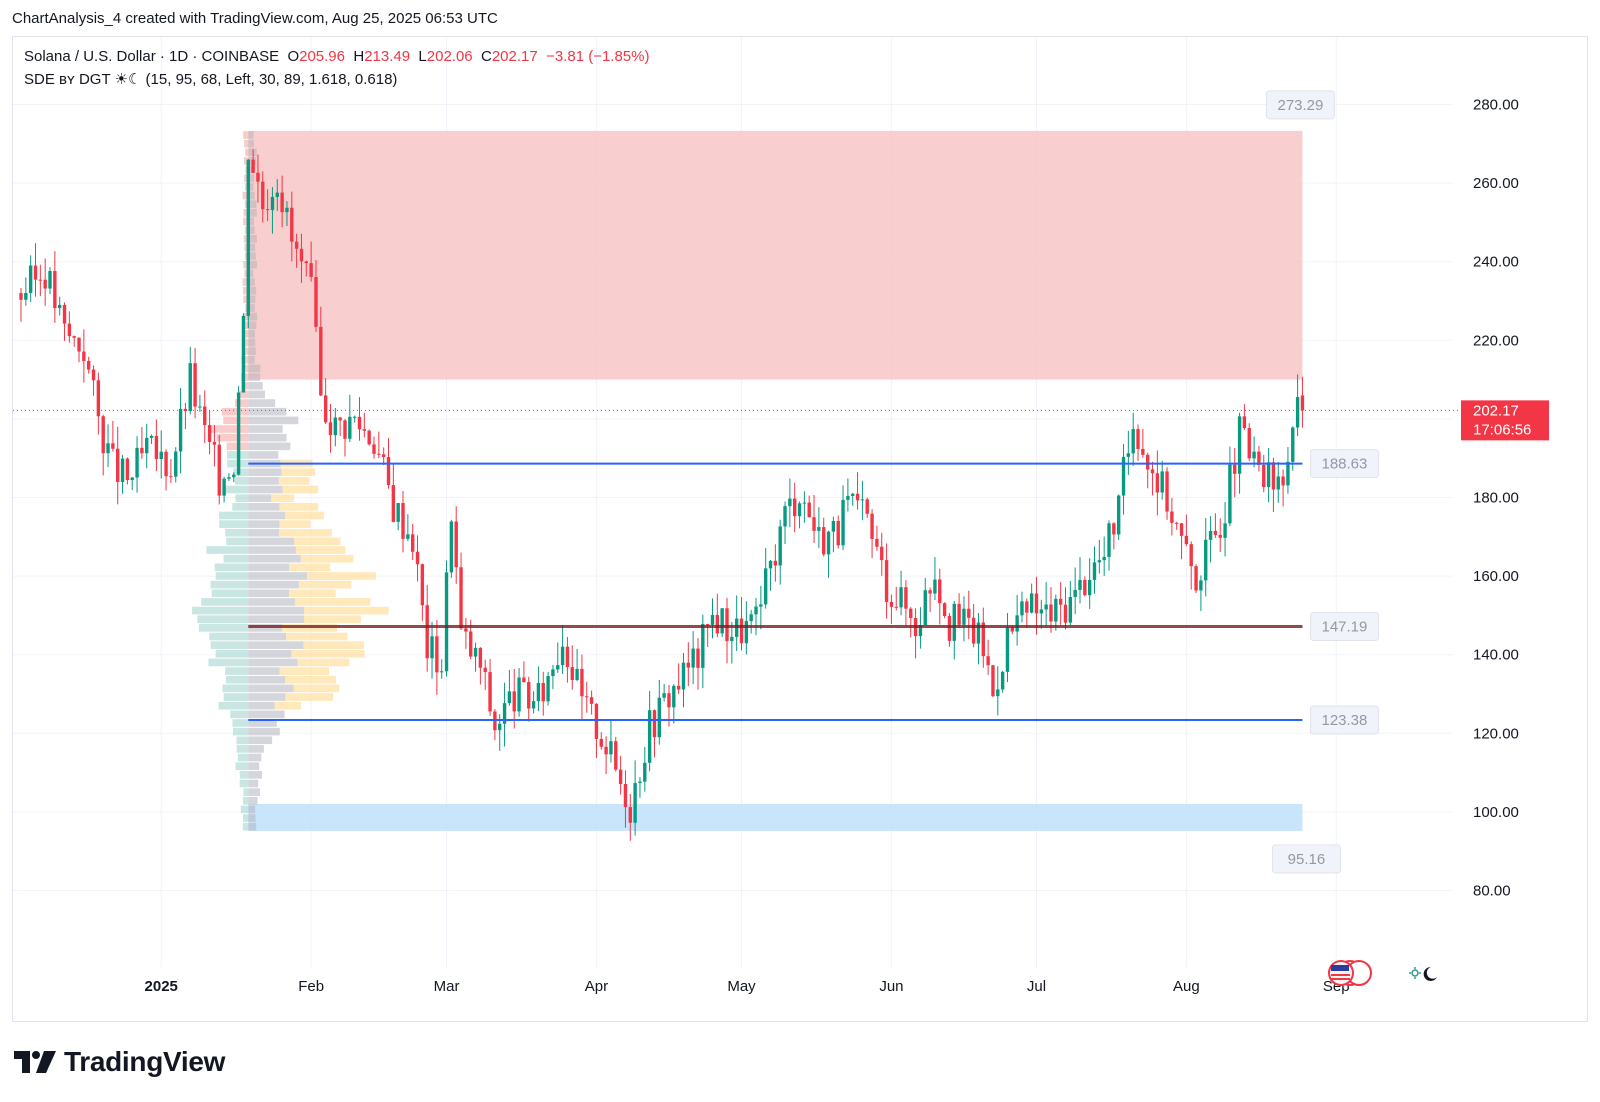 The image size is (1600, 1102). What do you see at coordinates (1350, 973) in the screenshot?
I see `us-flag-icon` at bounding box center [1350, 973].